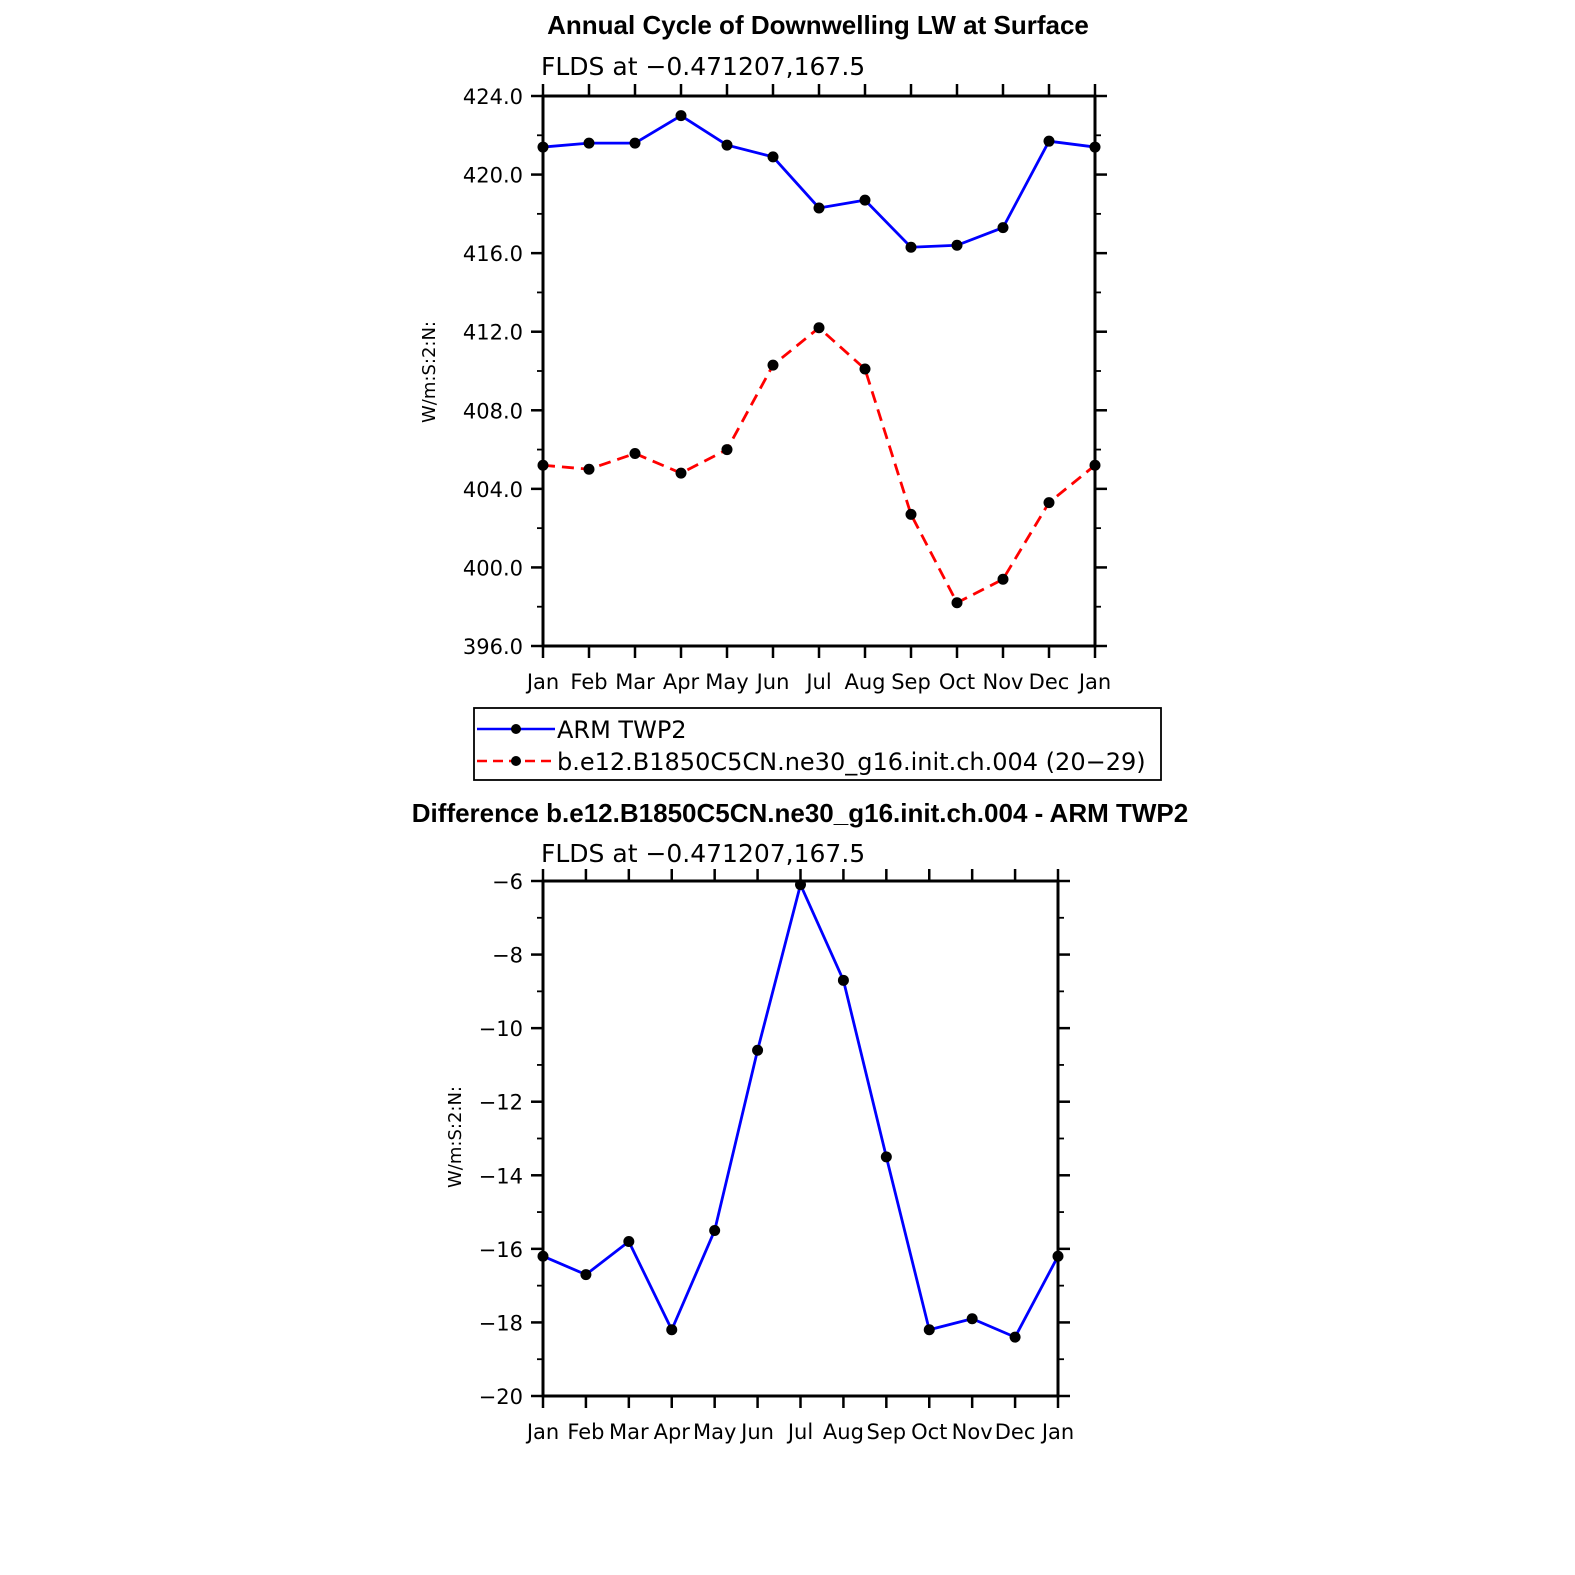 The width and height of the screenshot is (1575, 1575). Describe the element at coordinates (493, 97) in the screenshot. I see `y-tick-label: 424.0` at that location.